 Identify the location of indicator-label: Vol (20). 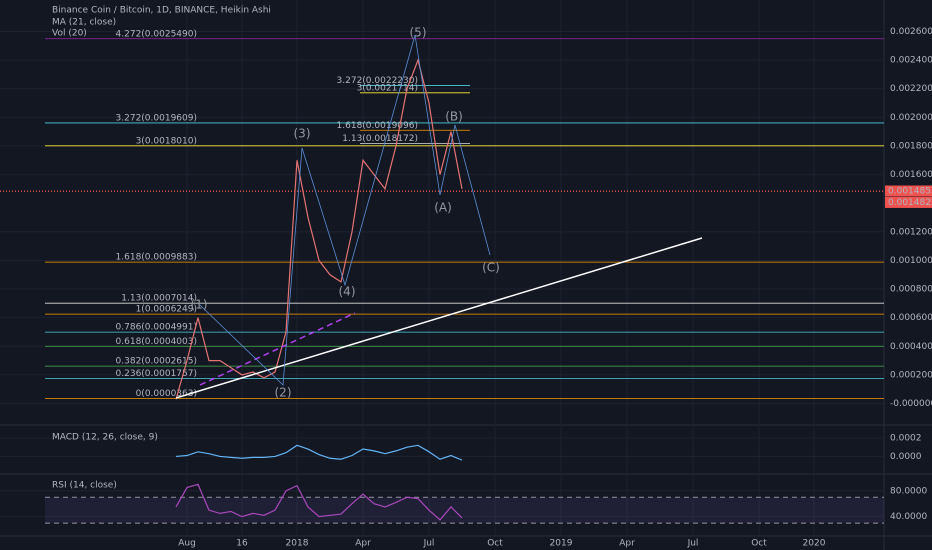
(69, 34).